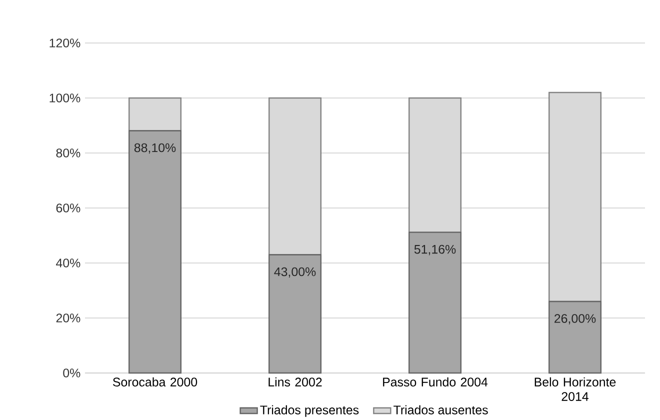  What do you see at coordinates (295, 381) in the screenshot?
I see `x-tick-label: Lins 2002` at bounding box center [295, 381].